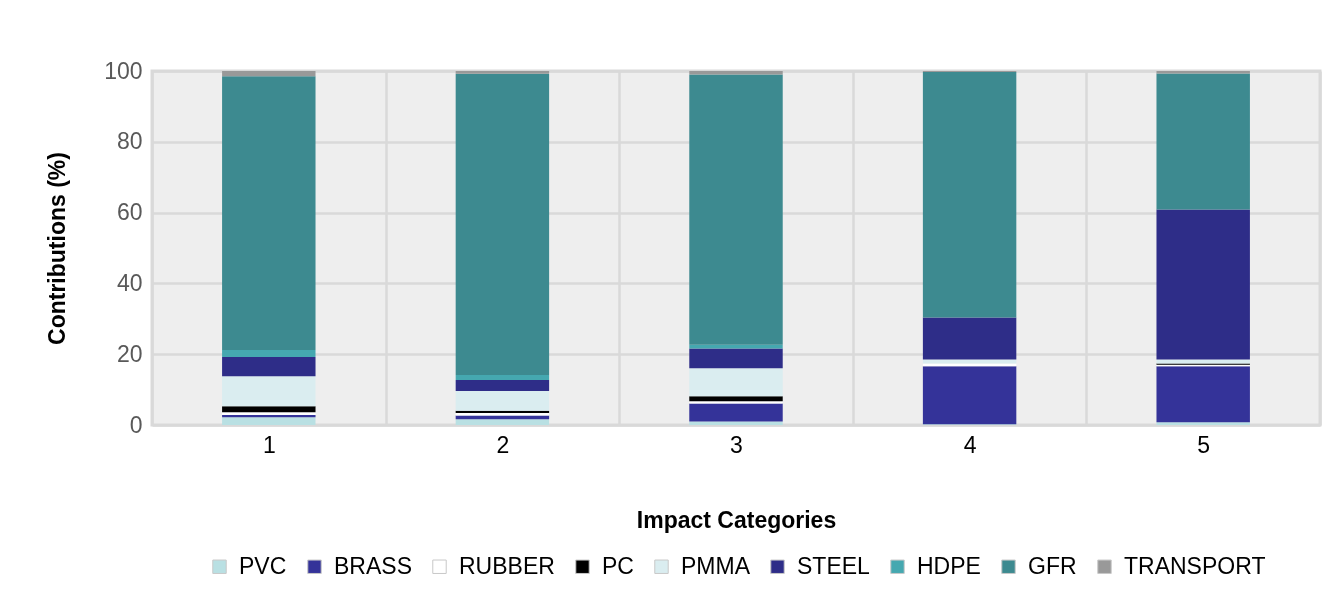 The width and height of the screenshot is (1339, 596). What do you see at coordinates (373, 565) in the screenshot?
I see `legend-label: BRASS` at bounding box center [373, 565].